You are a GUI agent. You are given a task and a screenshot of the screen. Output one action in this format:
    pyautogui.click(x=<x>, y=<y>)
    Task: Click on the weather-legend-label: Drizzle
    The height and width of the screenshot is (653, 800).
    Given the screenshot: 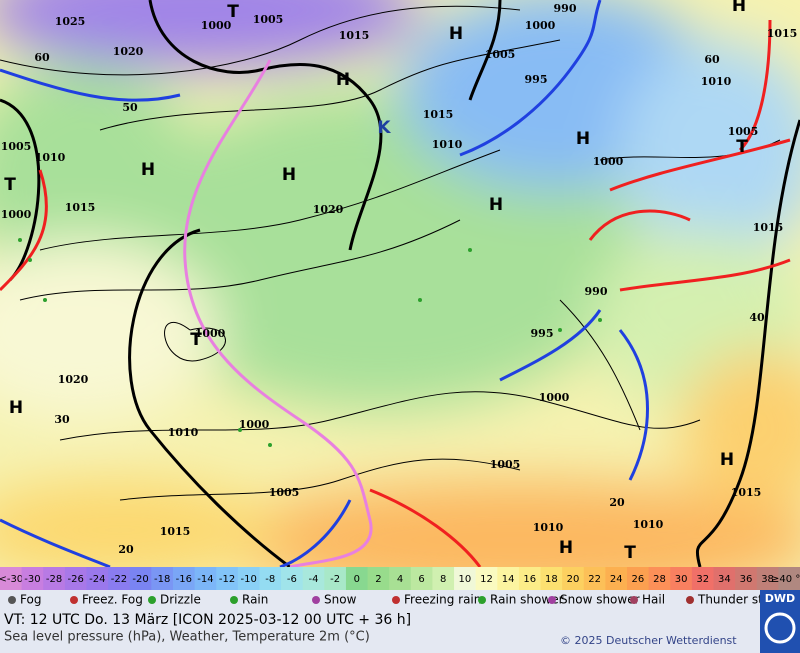 What is the action you would take?
    pyautogui.click(x=180, y=600)
    